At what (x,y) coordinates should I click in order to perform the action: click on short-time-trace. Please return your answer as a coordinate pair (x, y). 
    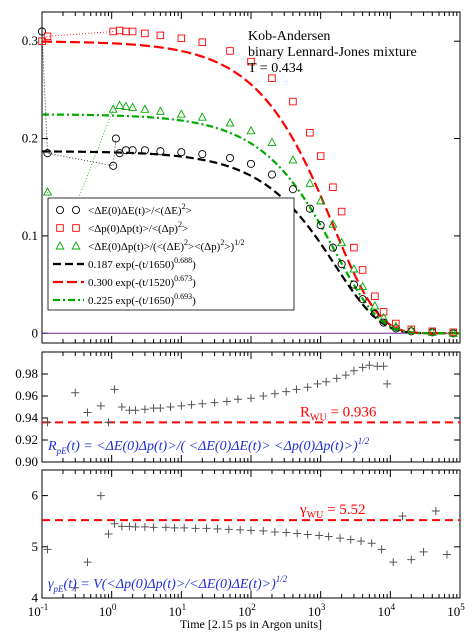
    Looking at the image, I should click on (79, 99).